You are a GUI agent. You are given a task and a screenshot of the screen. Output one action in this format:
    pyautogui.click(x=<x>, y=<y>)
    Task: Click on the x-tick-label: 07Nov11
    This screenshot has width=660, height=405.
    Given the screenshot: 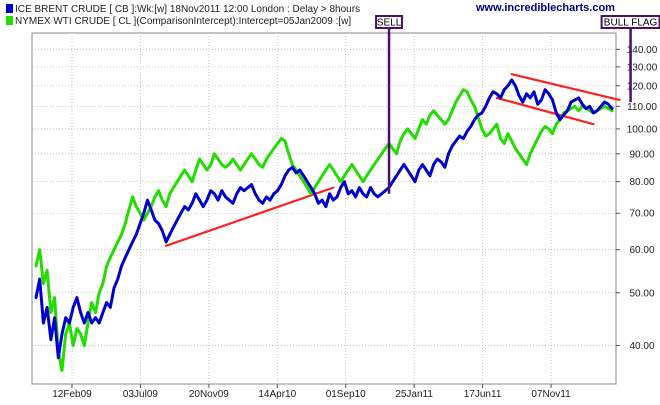 What is the action you would take?
    pyautogui.click(x=551, y=394)
    